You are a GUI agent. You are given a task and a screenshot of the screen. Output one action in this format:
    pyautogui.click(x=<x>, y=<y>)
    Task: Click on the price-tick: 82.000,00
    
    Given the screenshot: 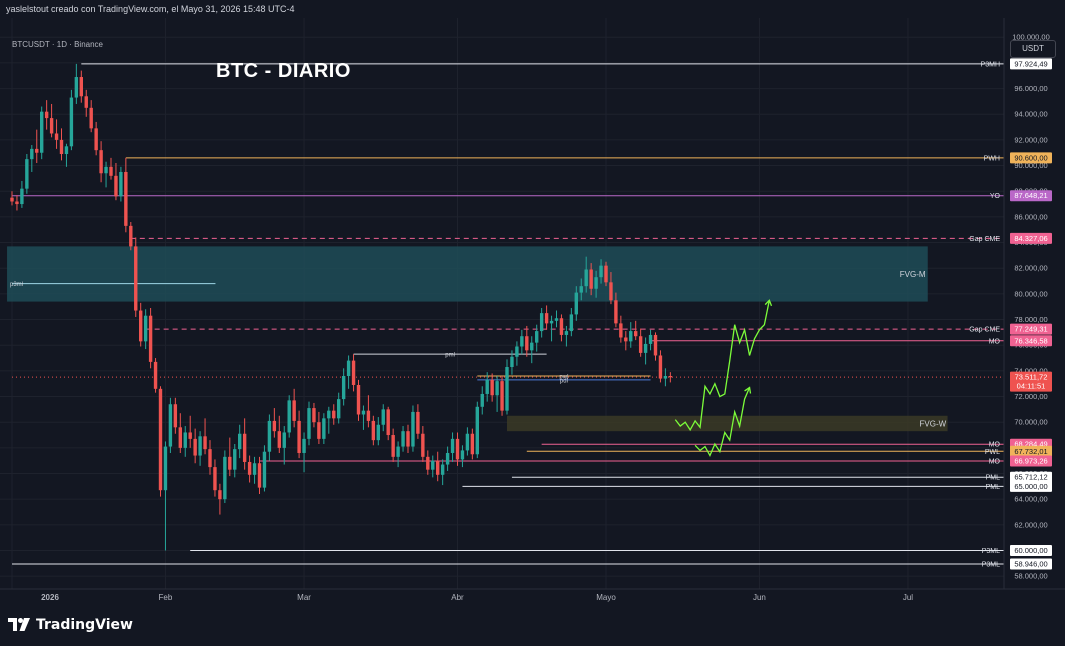 What is the action you would take?
    pyautogui.click(x=1030, y=268)
    